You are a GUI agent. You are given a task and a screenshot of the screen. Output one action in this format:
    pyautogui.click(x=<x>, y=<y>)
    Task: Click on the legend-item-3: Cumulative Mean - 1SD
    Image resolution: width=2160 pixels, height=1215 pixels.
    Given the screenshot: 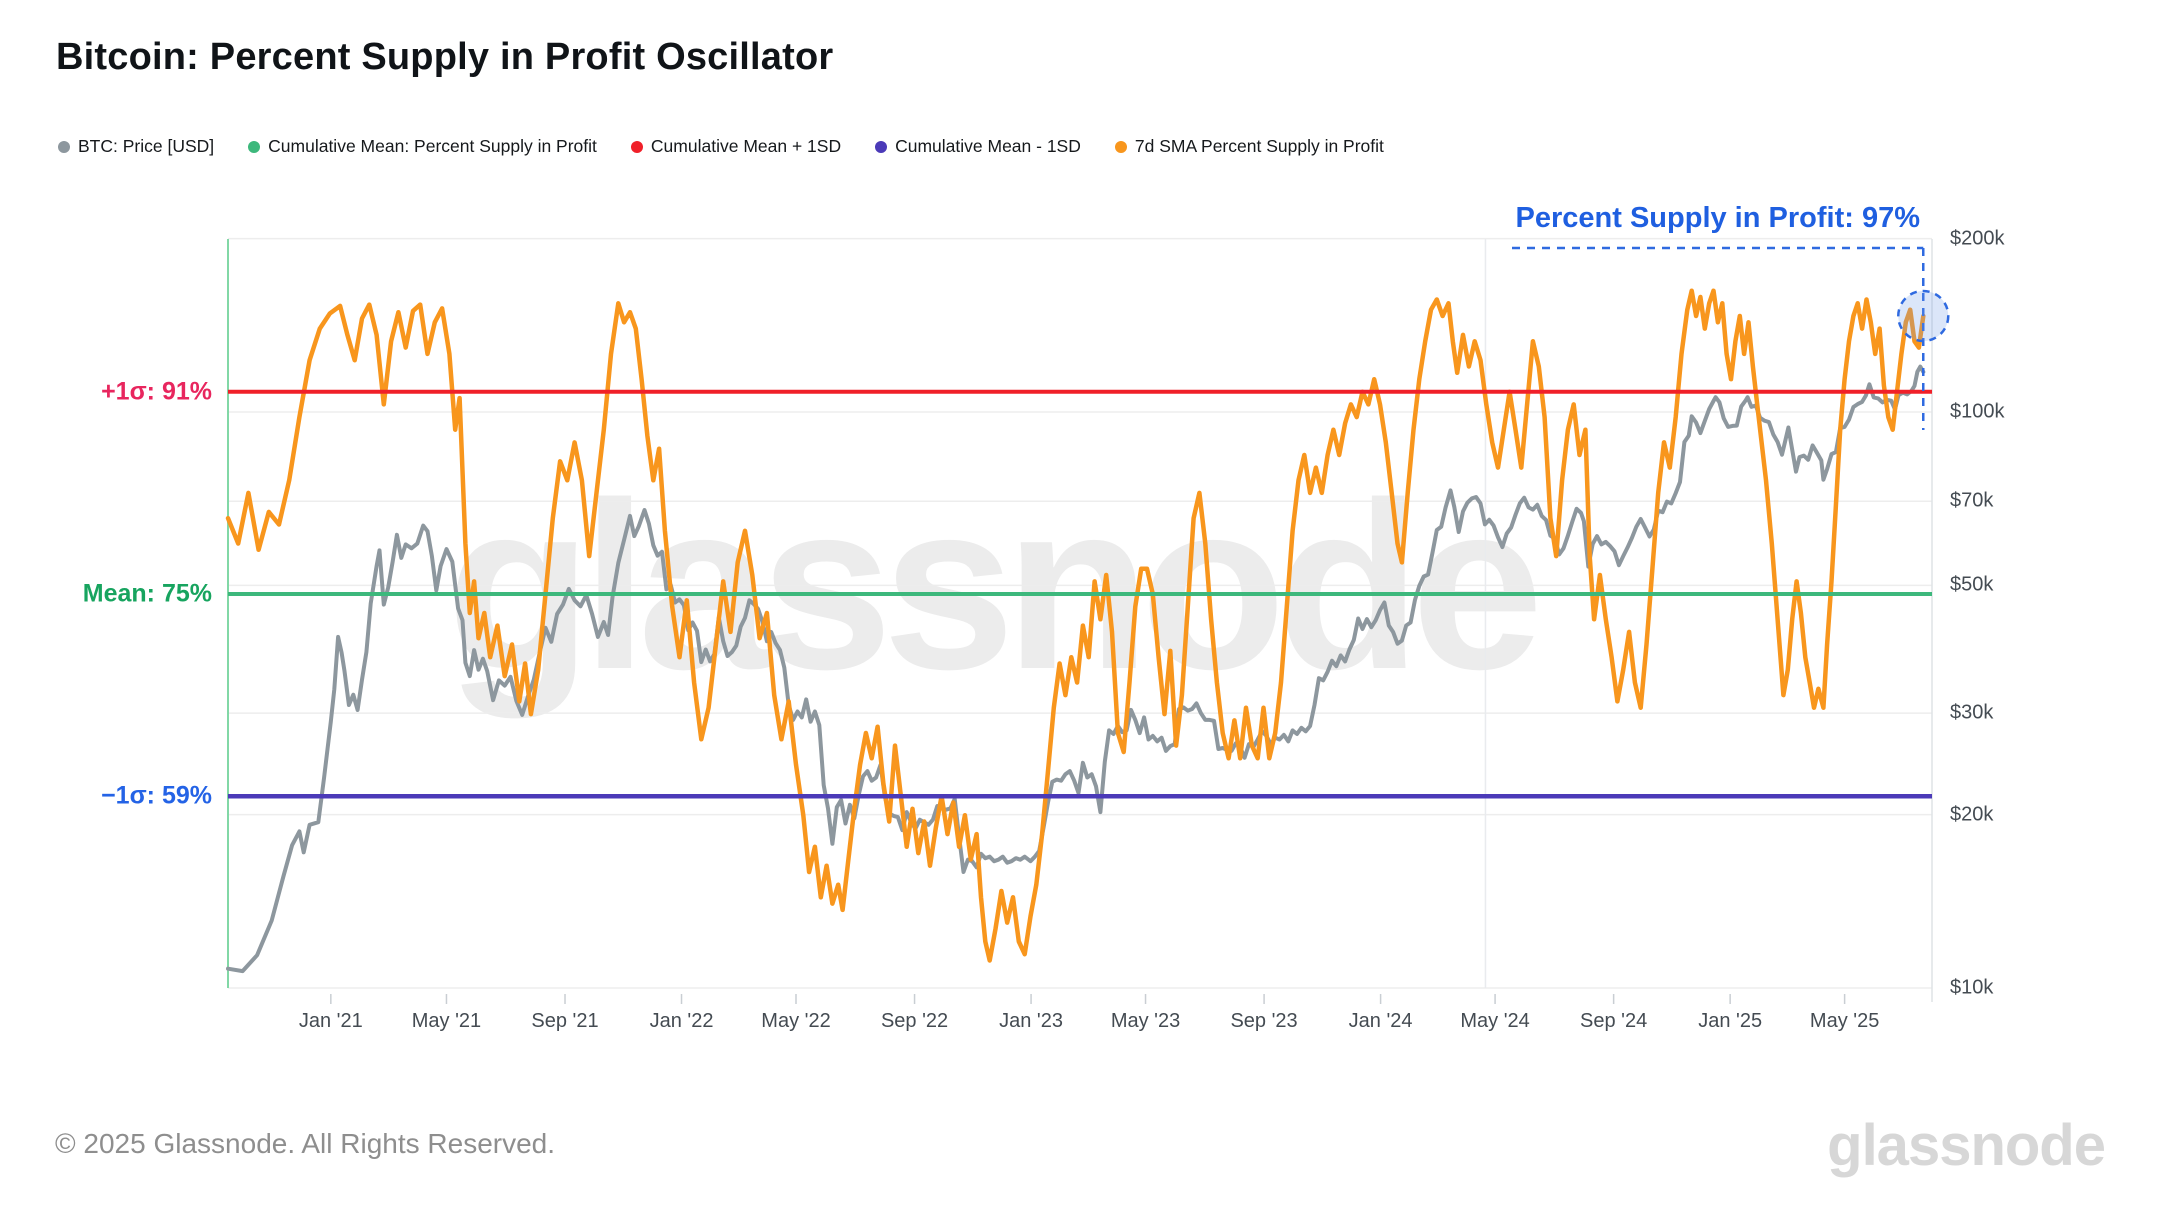 What is the action you would take?
    pyautogui.click(x=978, y=146)
    